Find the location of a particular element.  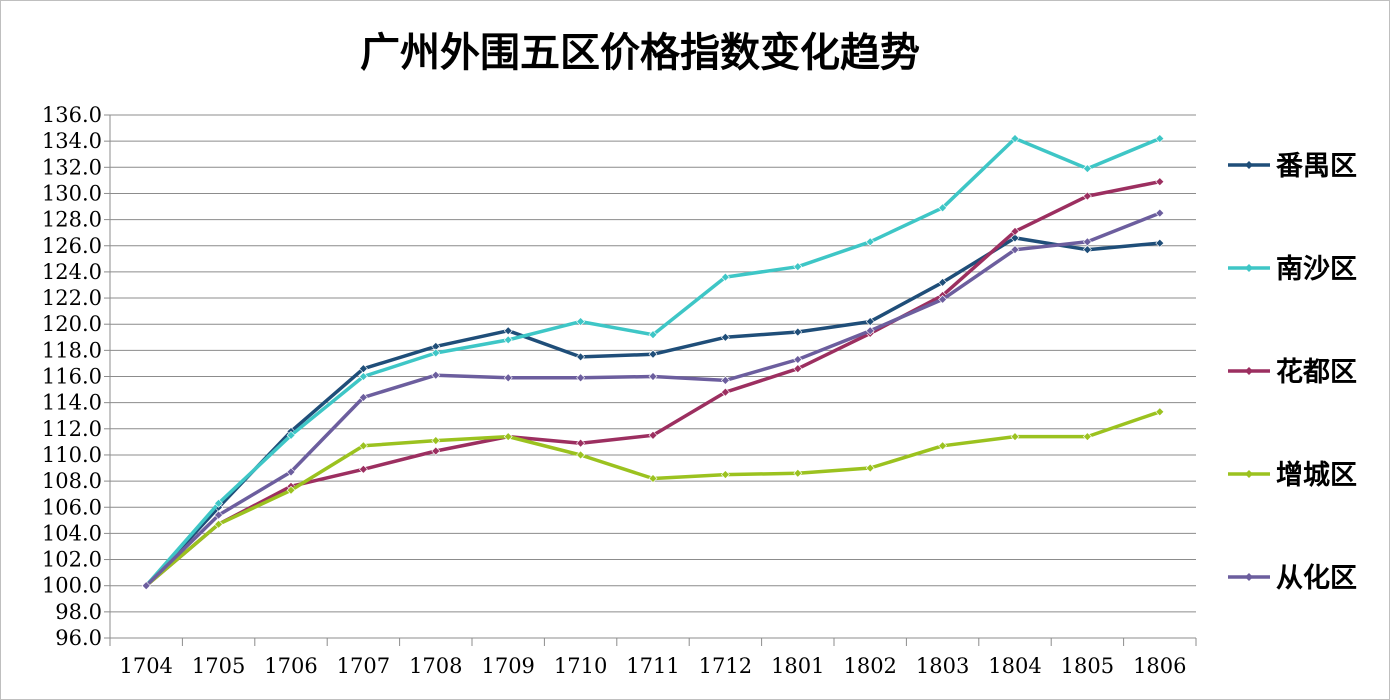

y-tick-label: 134.0 is located at coordinates (72, 141).